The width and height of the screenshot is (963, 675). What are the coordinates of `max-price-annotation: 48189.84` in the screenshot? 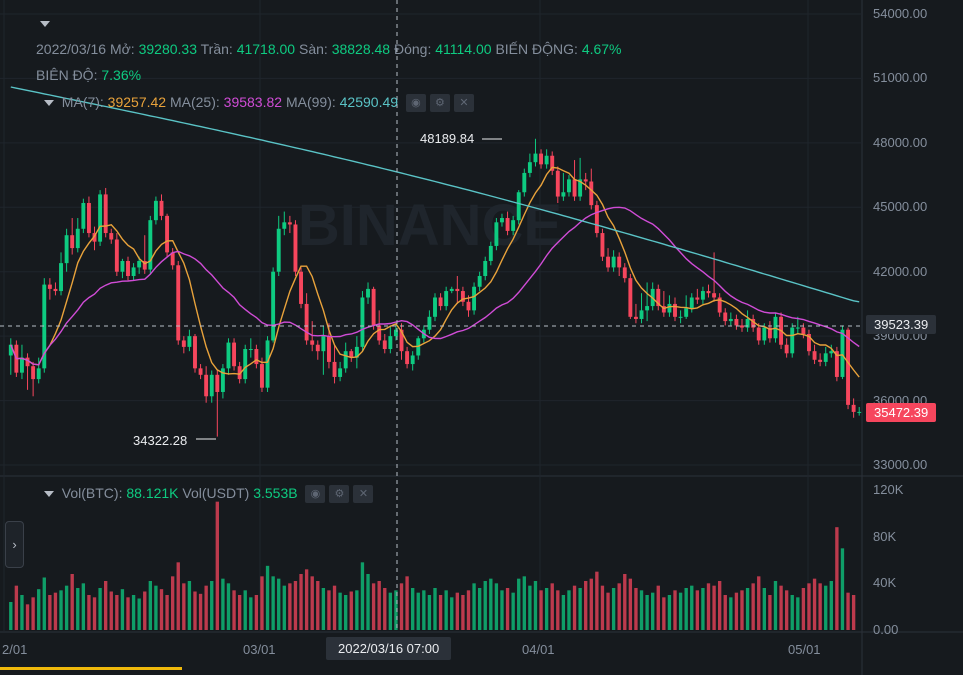 It's located at (447, 138).